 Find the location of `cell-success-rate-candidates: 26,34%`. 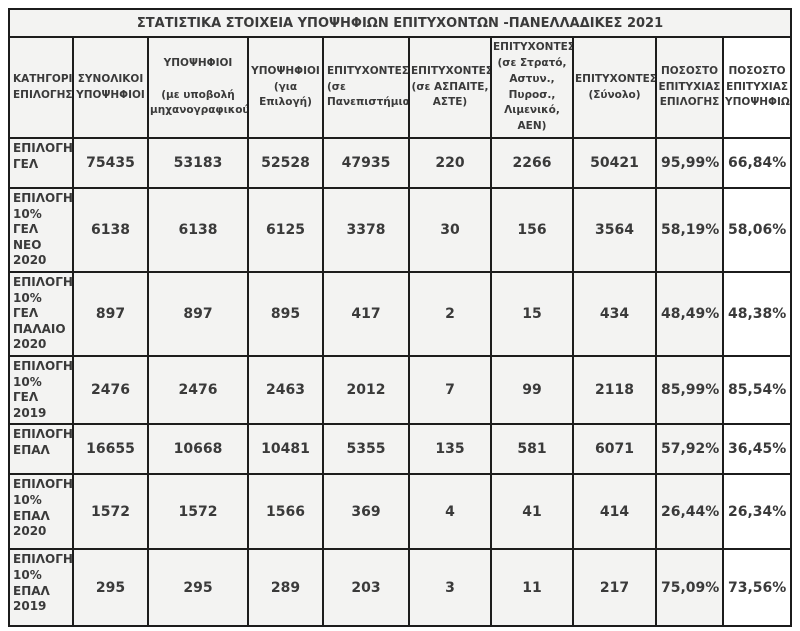

cell-success-rate-candidates: 26,34% is located at coordinates (757, 512).